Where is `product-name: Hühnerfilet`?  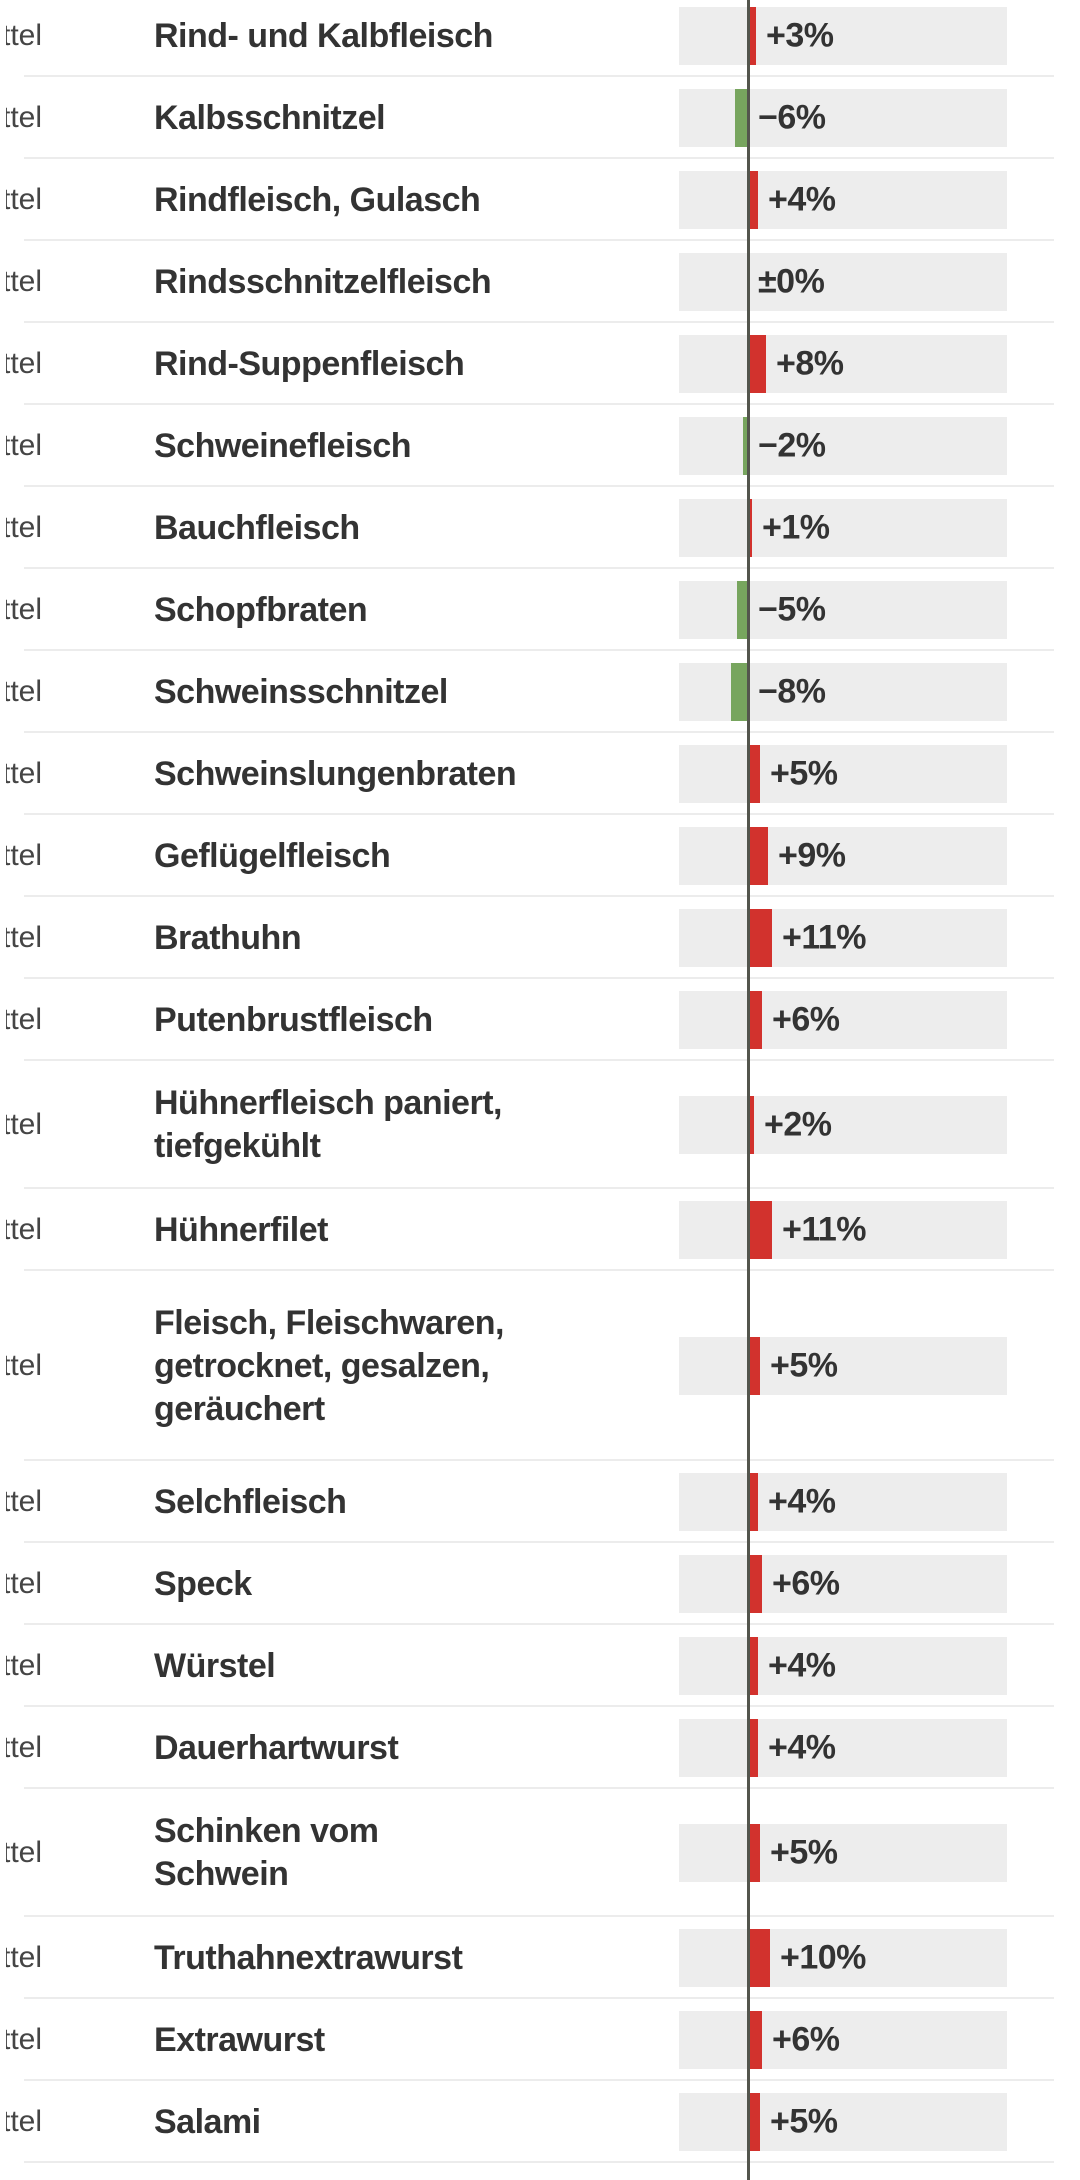 product-name: Hühnerfilet is located at coordinates (241, 1229).